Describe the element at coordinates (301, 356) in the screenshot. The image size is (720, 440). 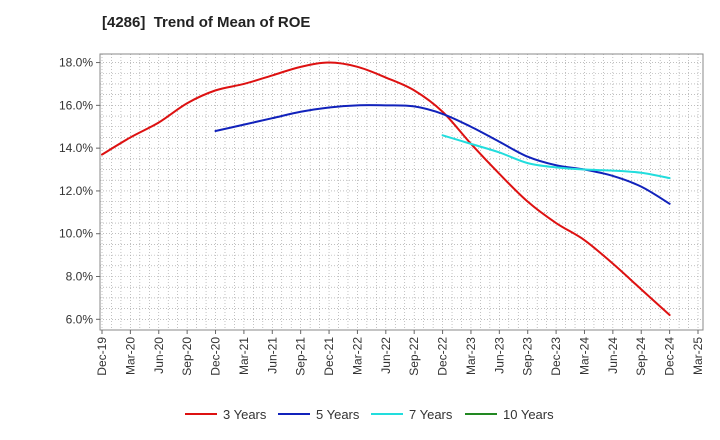
I see `x-tick-label: Sep-21` at that location.